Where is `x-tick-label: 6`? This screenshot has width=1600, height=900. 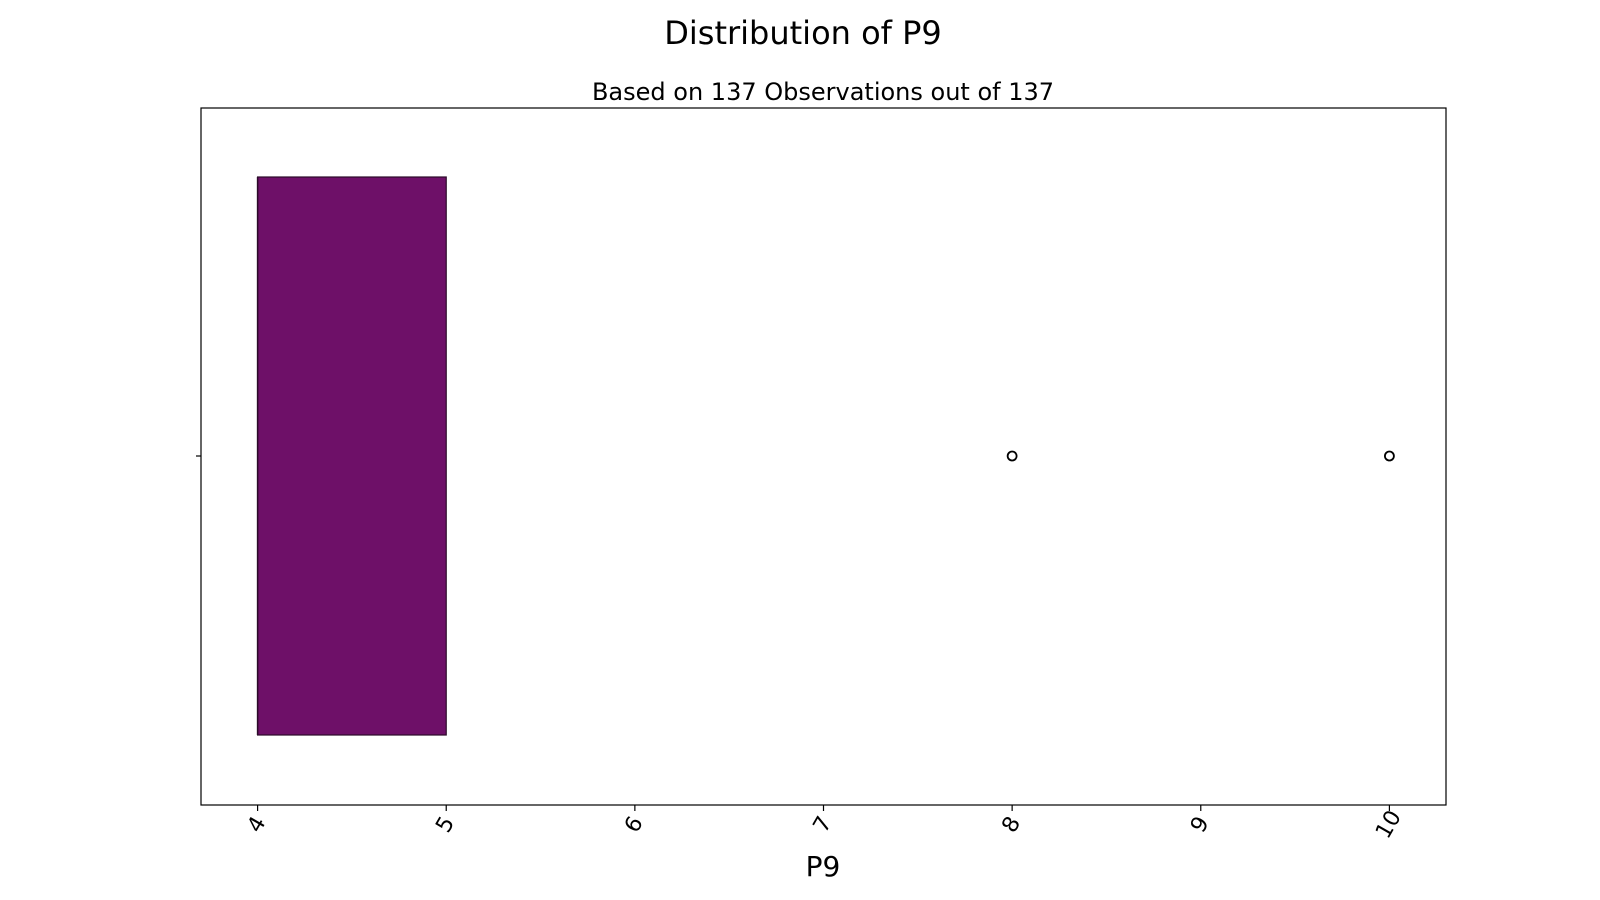
x-tick-label: 6 is located at coordinates (634, 824).